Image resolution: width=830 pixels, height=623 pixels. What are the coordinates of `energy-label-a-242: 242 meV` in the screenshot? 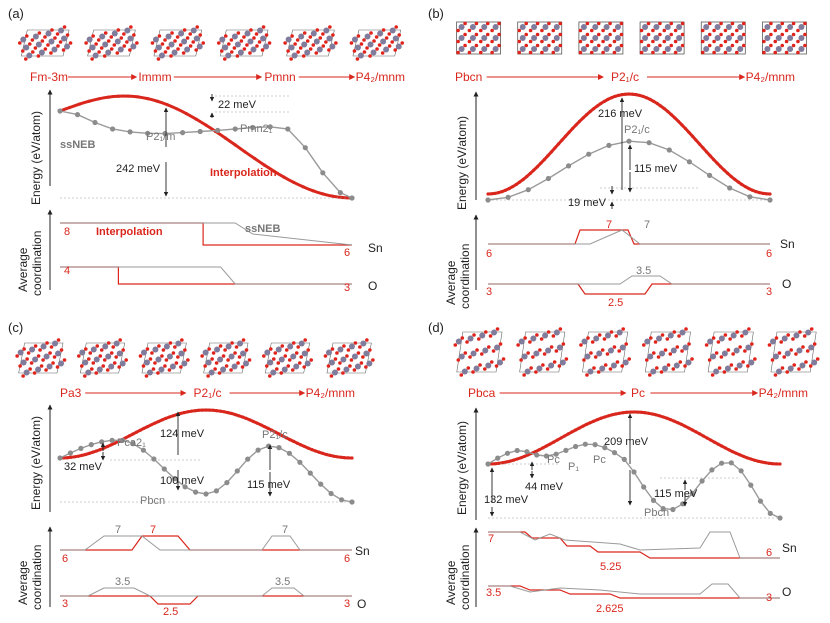 It's located at (138, 169).